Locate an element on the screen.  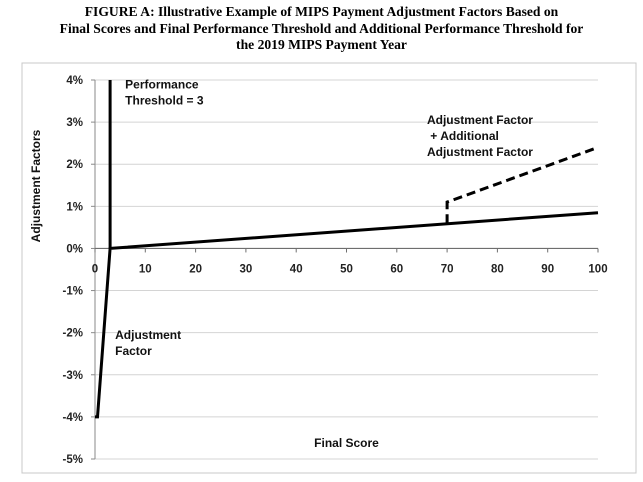
x-axis-label: Final Score is located at coordinates (346, 443).